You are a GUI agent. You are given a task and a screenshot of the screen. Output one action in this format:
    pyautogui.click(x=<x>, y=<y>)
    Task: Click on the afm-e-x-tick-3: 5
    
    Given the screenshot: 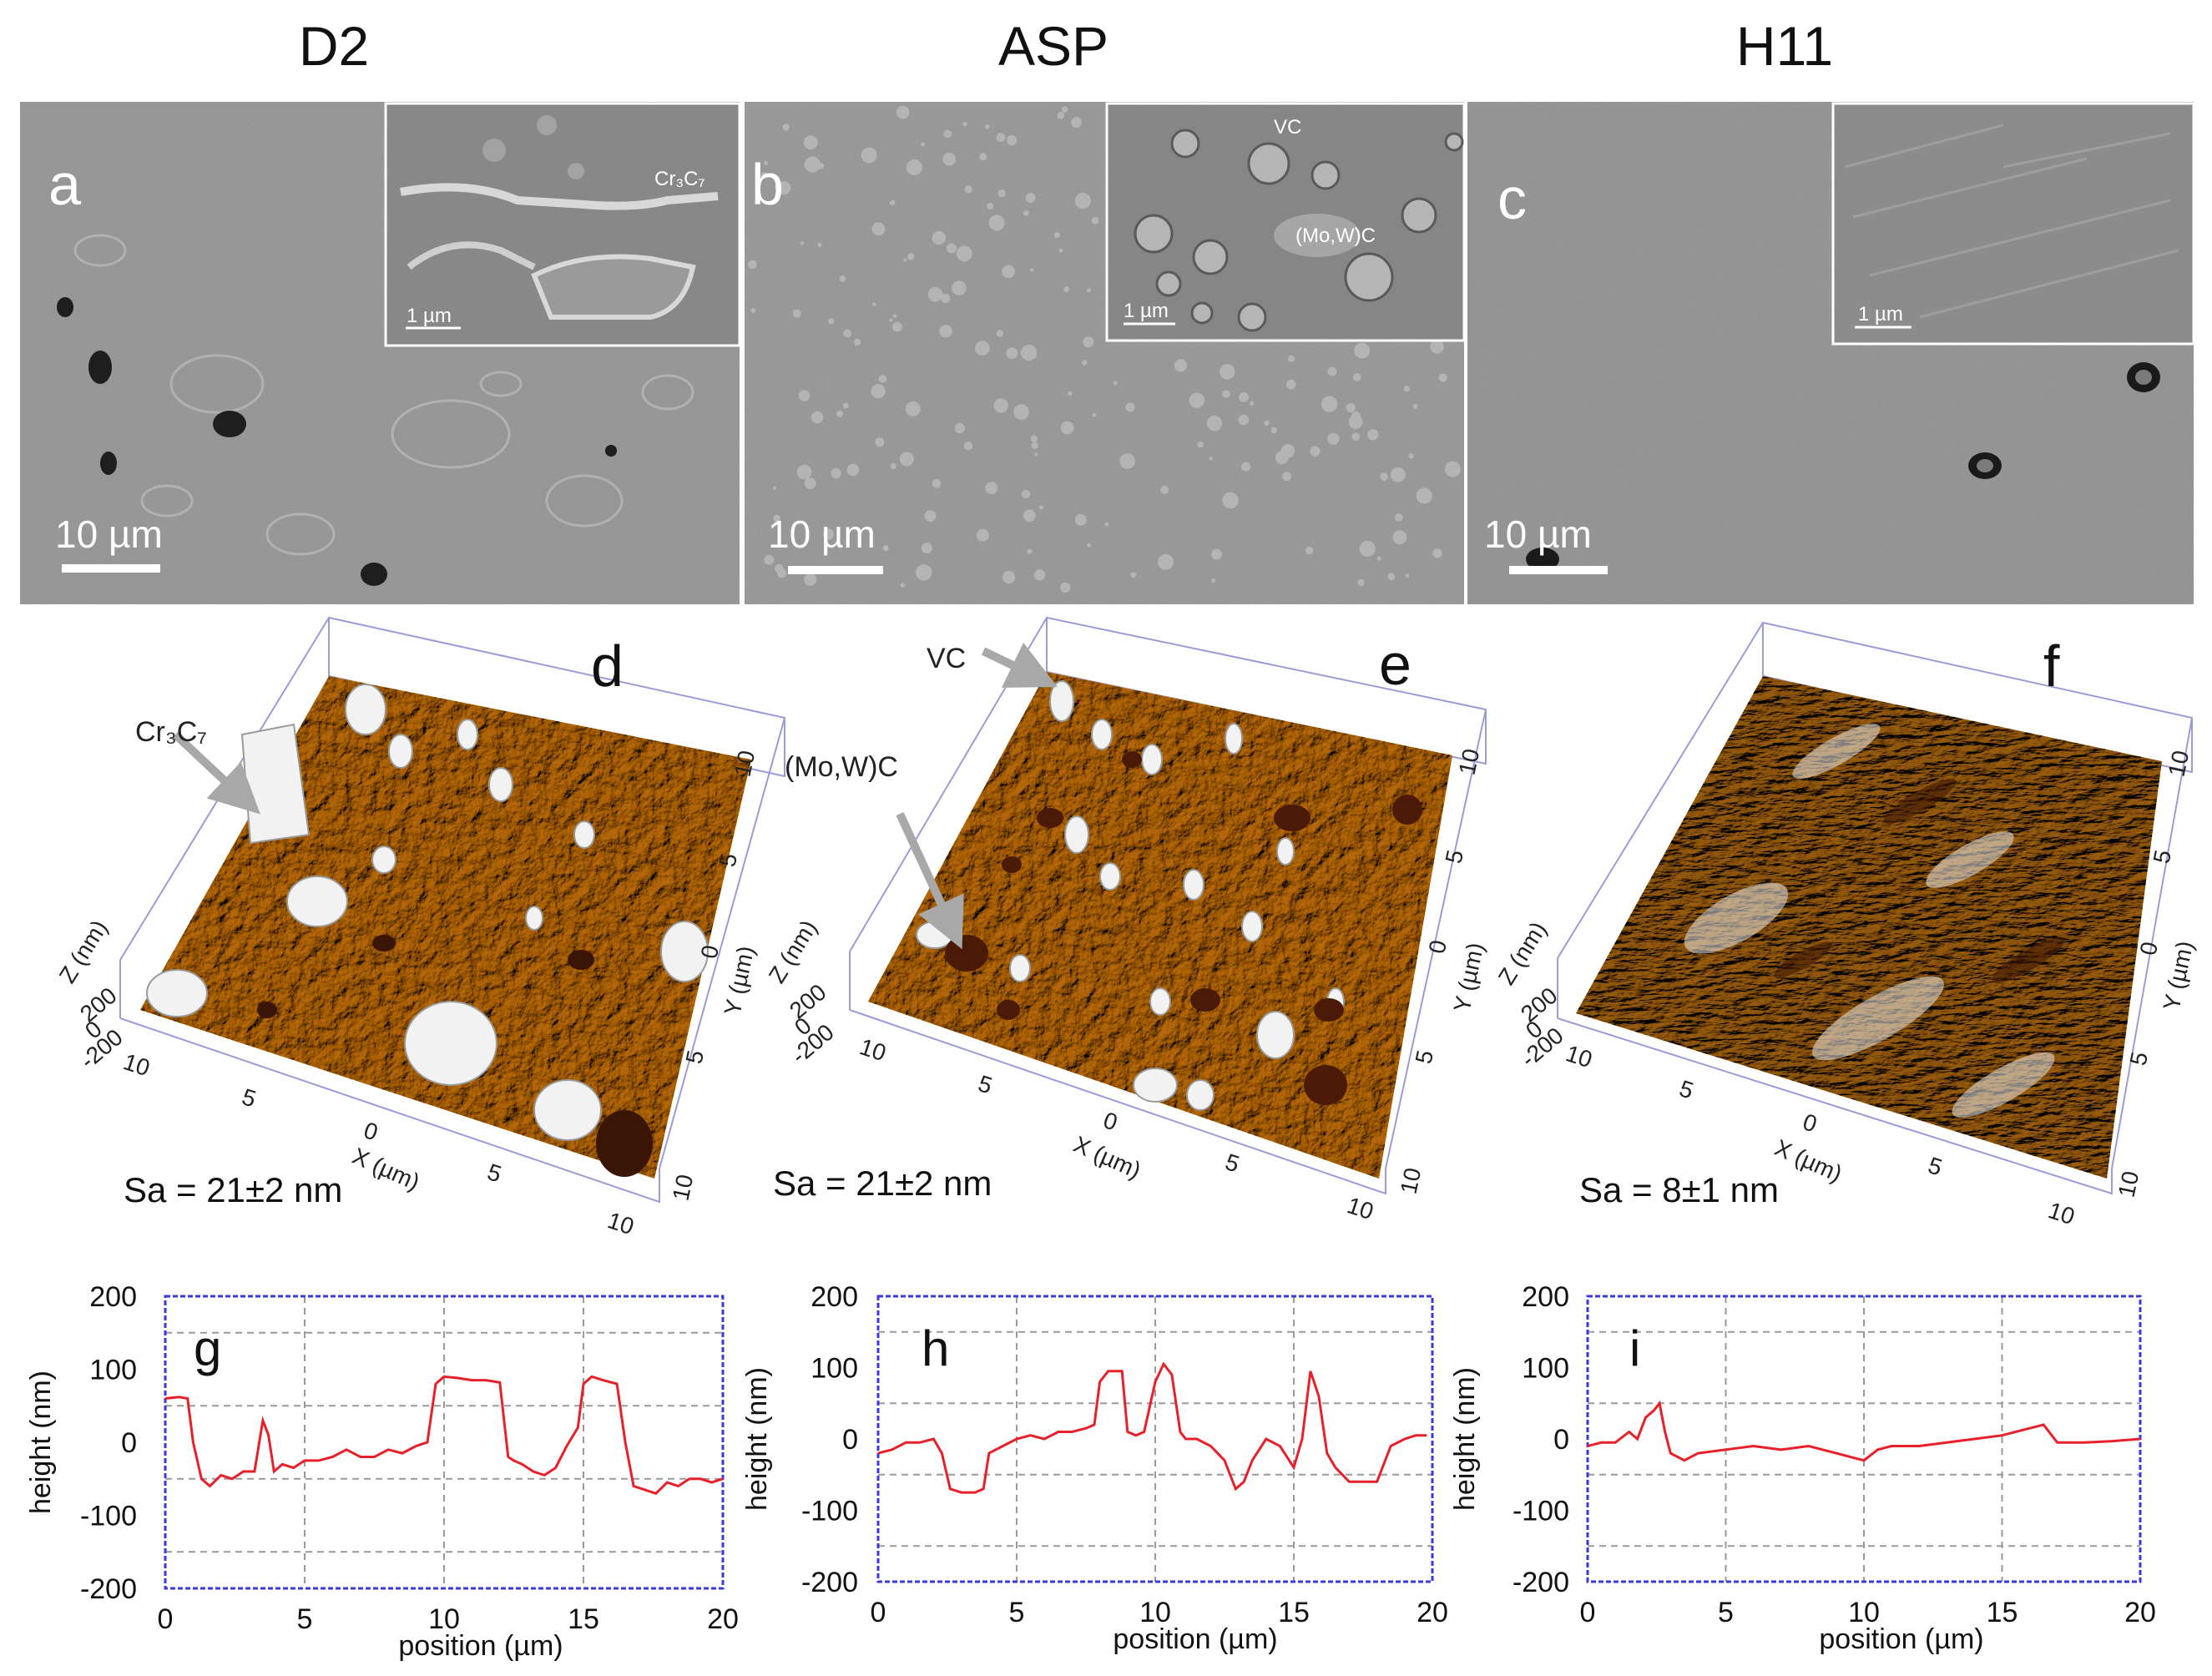 What is the action you would take?
    pyautogui.click(x=1232, y=1163)
    